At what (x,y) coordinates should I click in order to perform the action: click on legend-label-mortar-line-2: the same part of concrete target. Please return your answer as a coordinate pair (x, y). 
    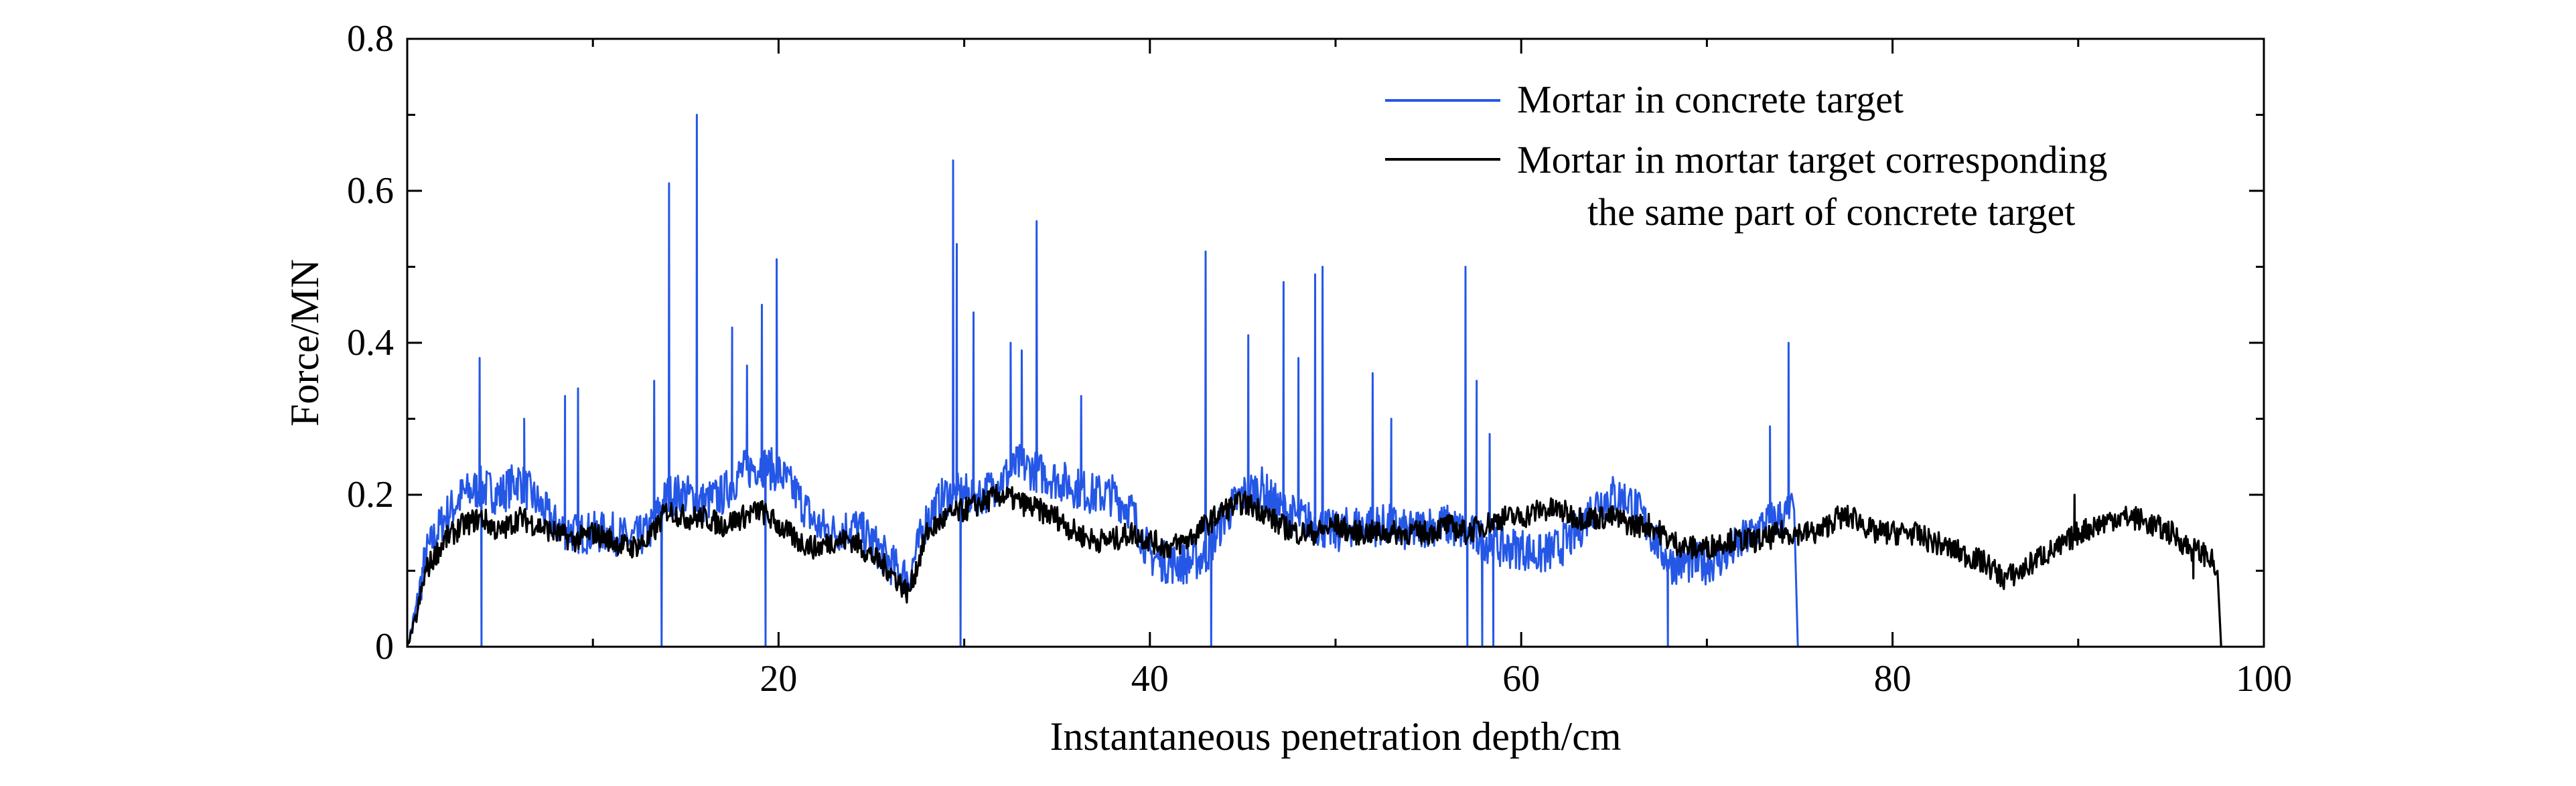
    Looking at the image, I should click on (1831, 212).